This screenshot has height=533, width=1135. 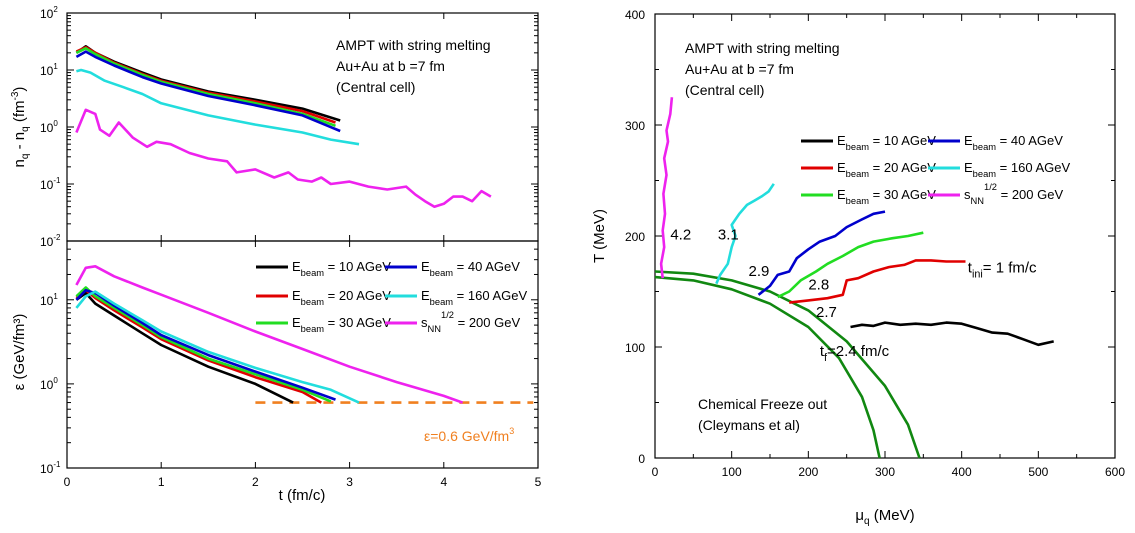 What do you see at coordinates (962, 472) in the screenshot?
I see `x-tick-label: 400` at bounding box center [962, 472].